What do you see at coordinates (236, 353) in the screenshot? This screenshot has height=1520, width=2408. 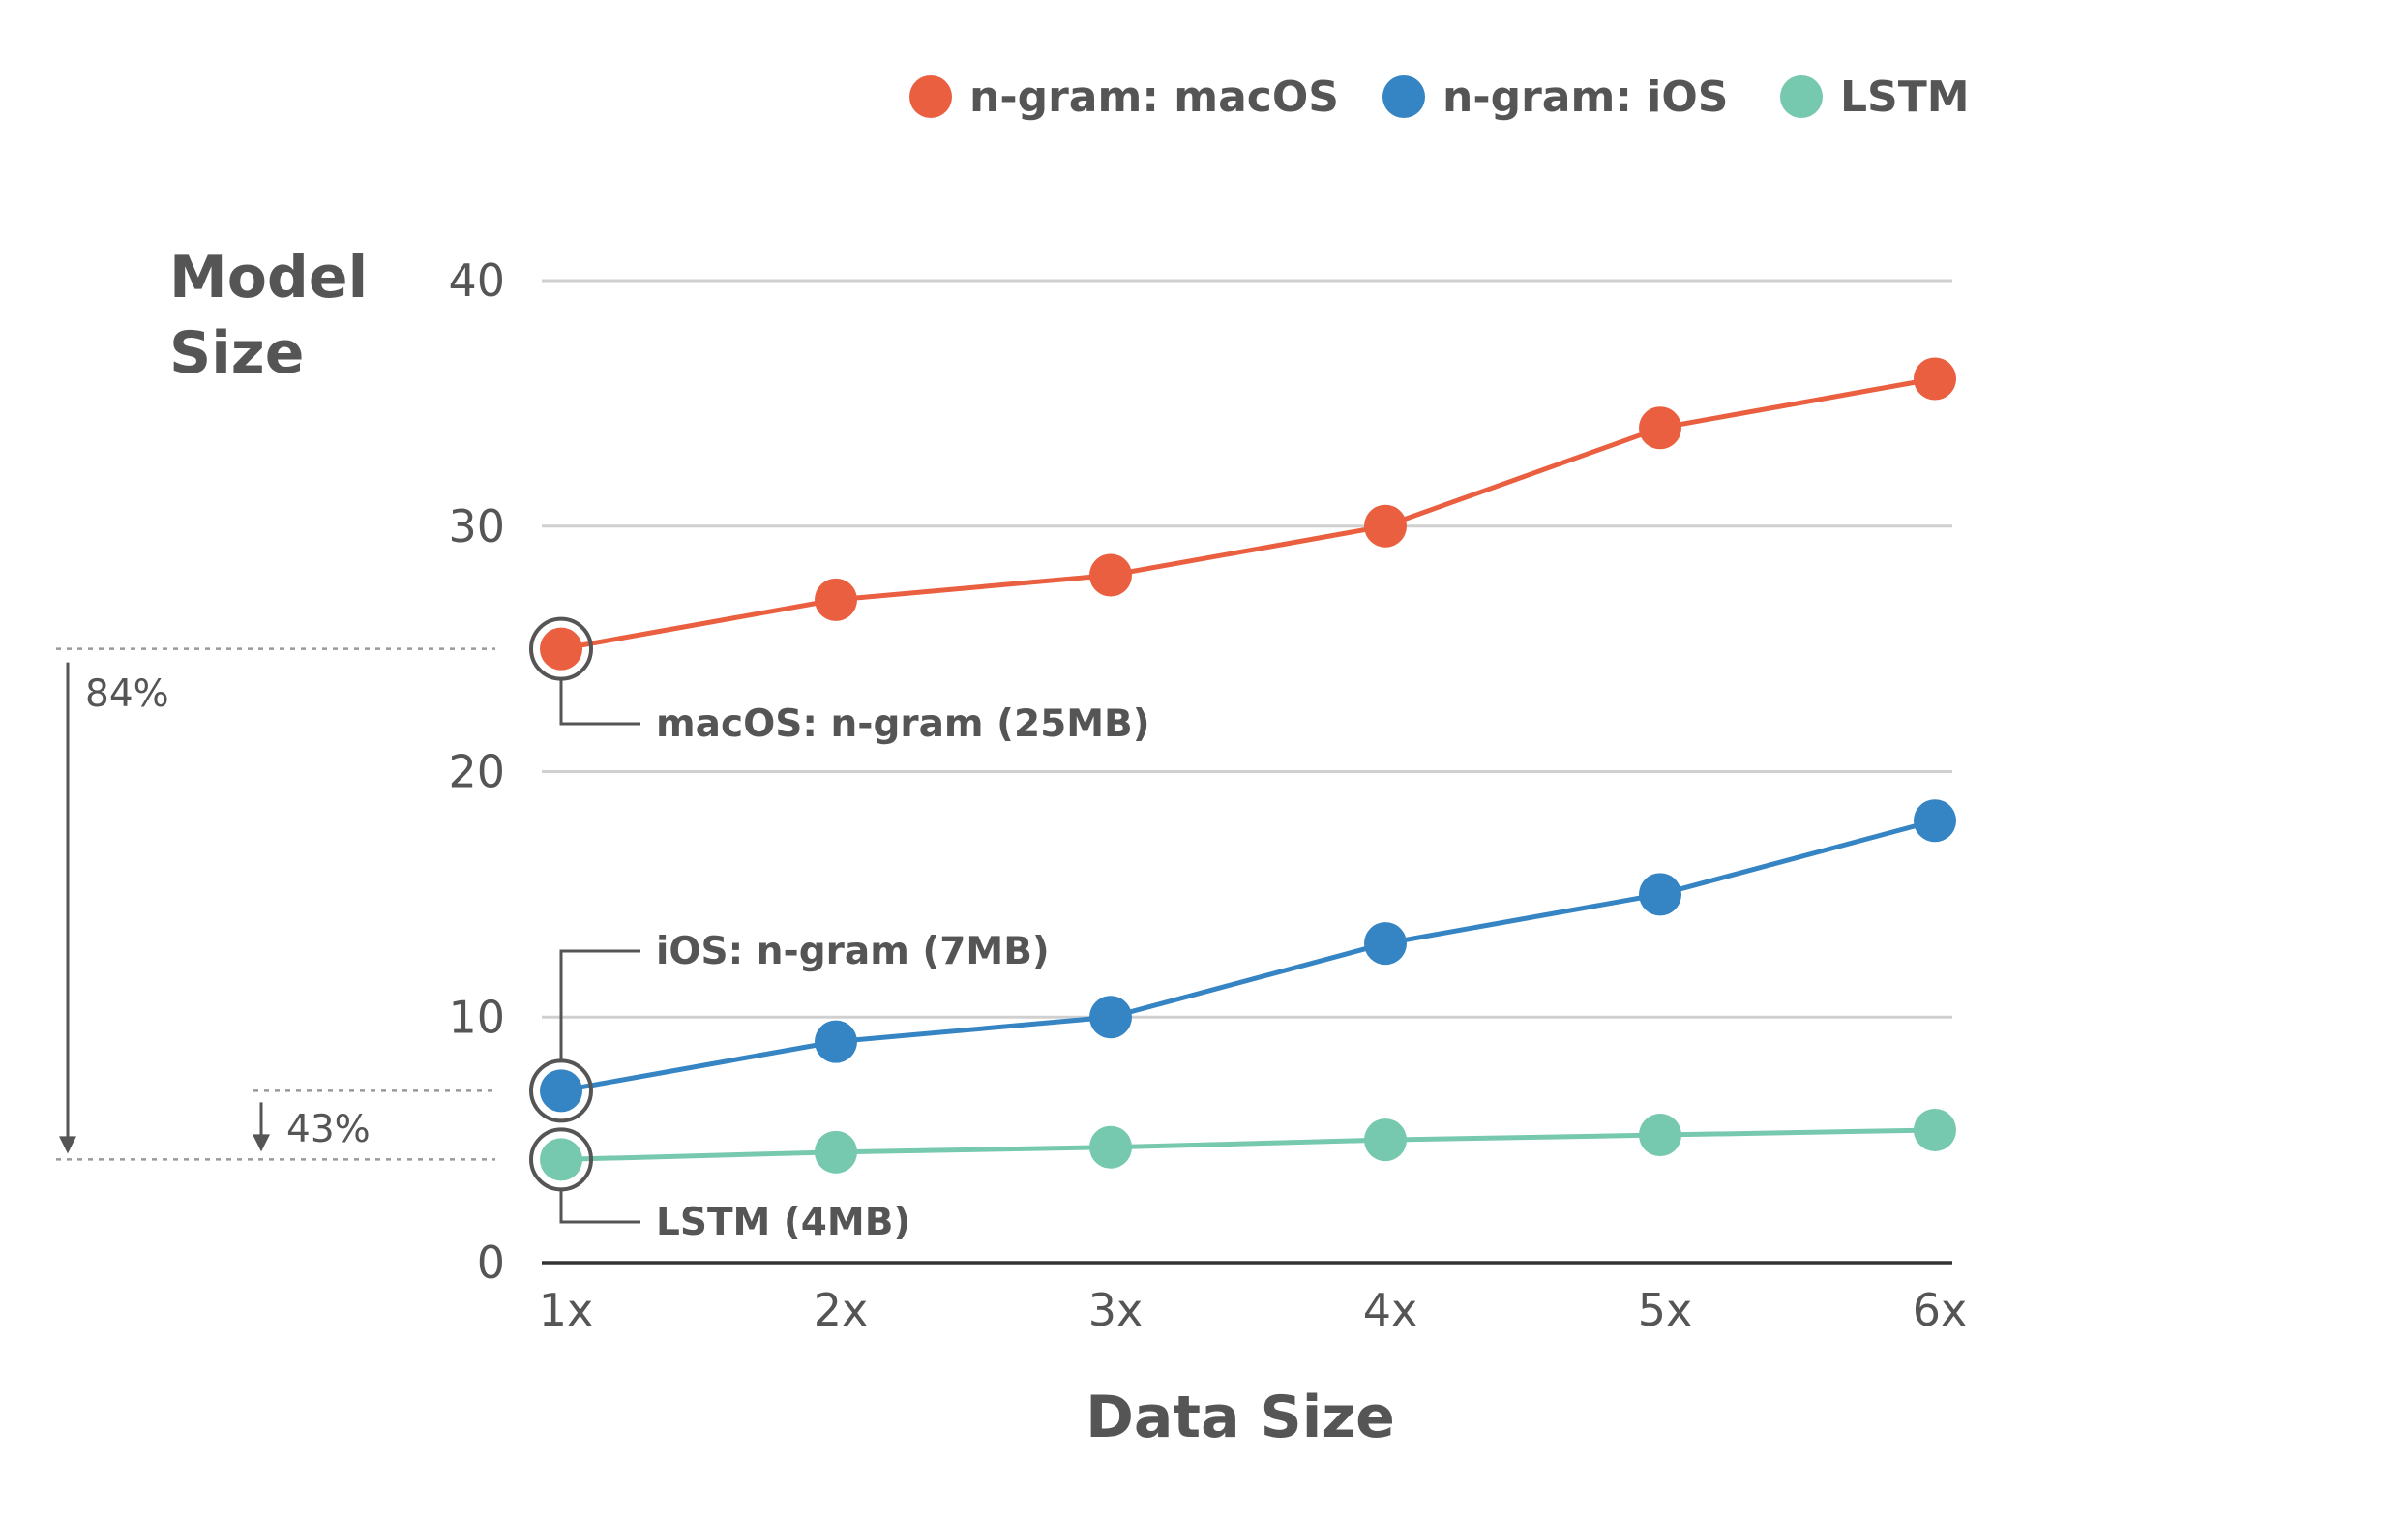 I see `y-axis-title-line-2: Size` at bounding box center [236, 353].